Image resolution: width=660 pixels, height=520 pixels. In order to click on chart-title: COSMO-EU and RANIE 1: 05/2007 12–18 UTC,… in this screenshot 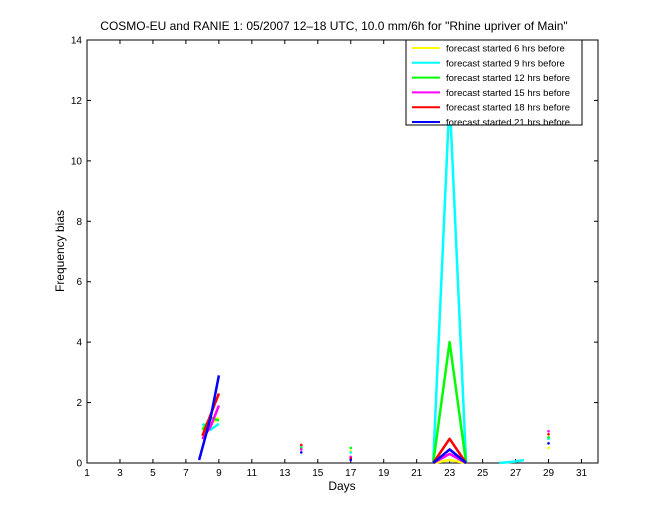, I will do `click(333, 26)`.